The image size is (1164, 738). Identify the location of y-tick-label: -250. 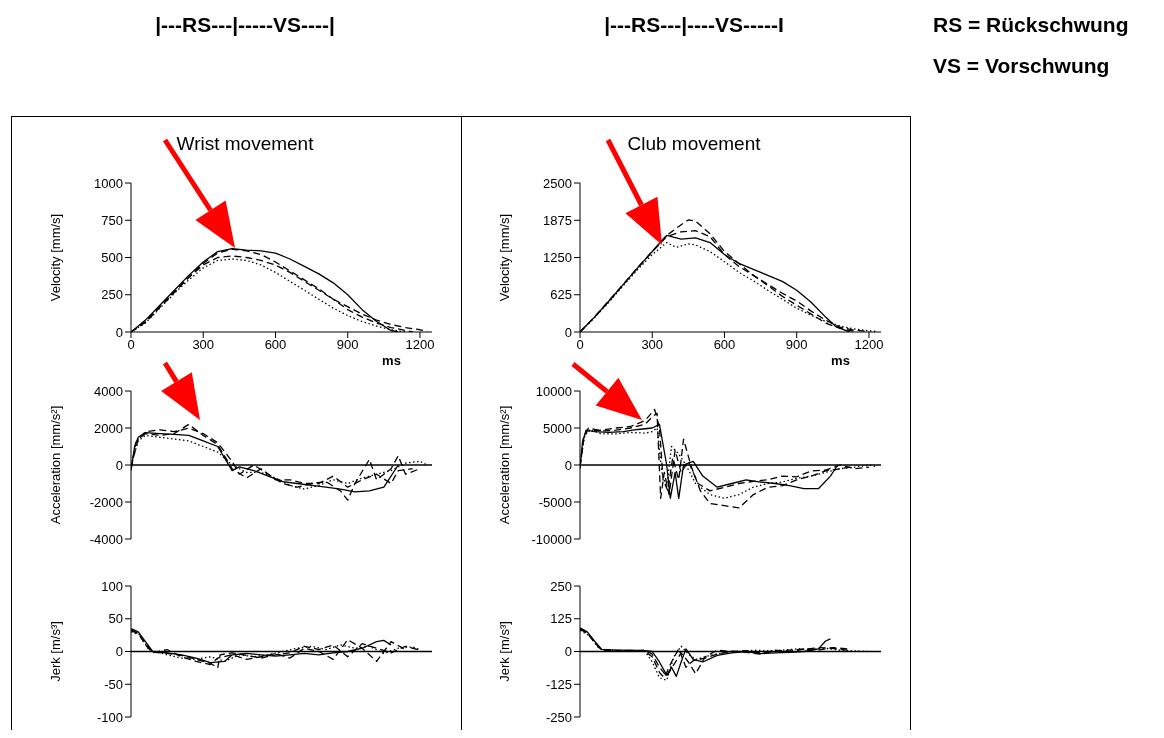
(558, 717).